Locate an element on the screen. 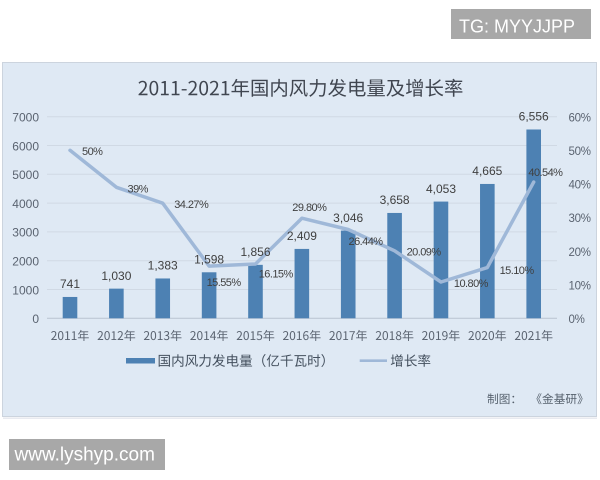  svg-text: 39% is located at coordinates (138, 189).